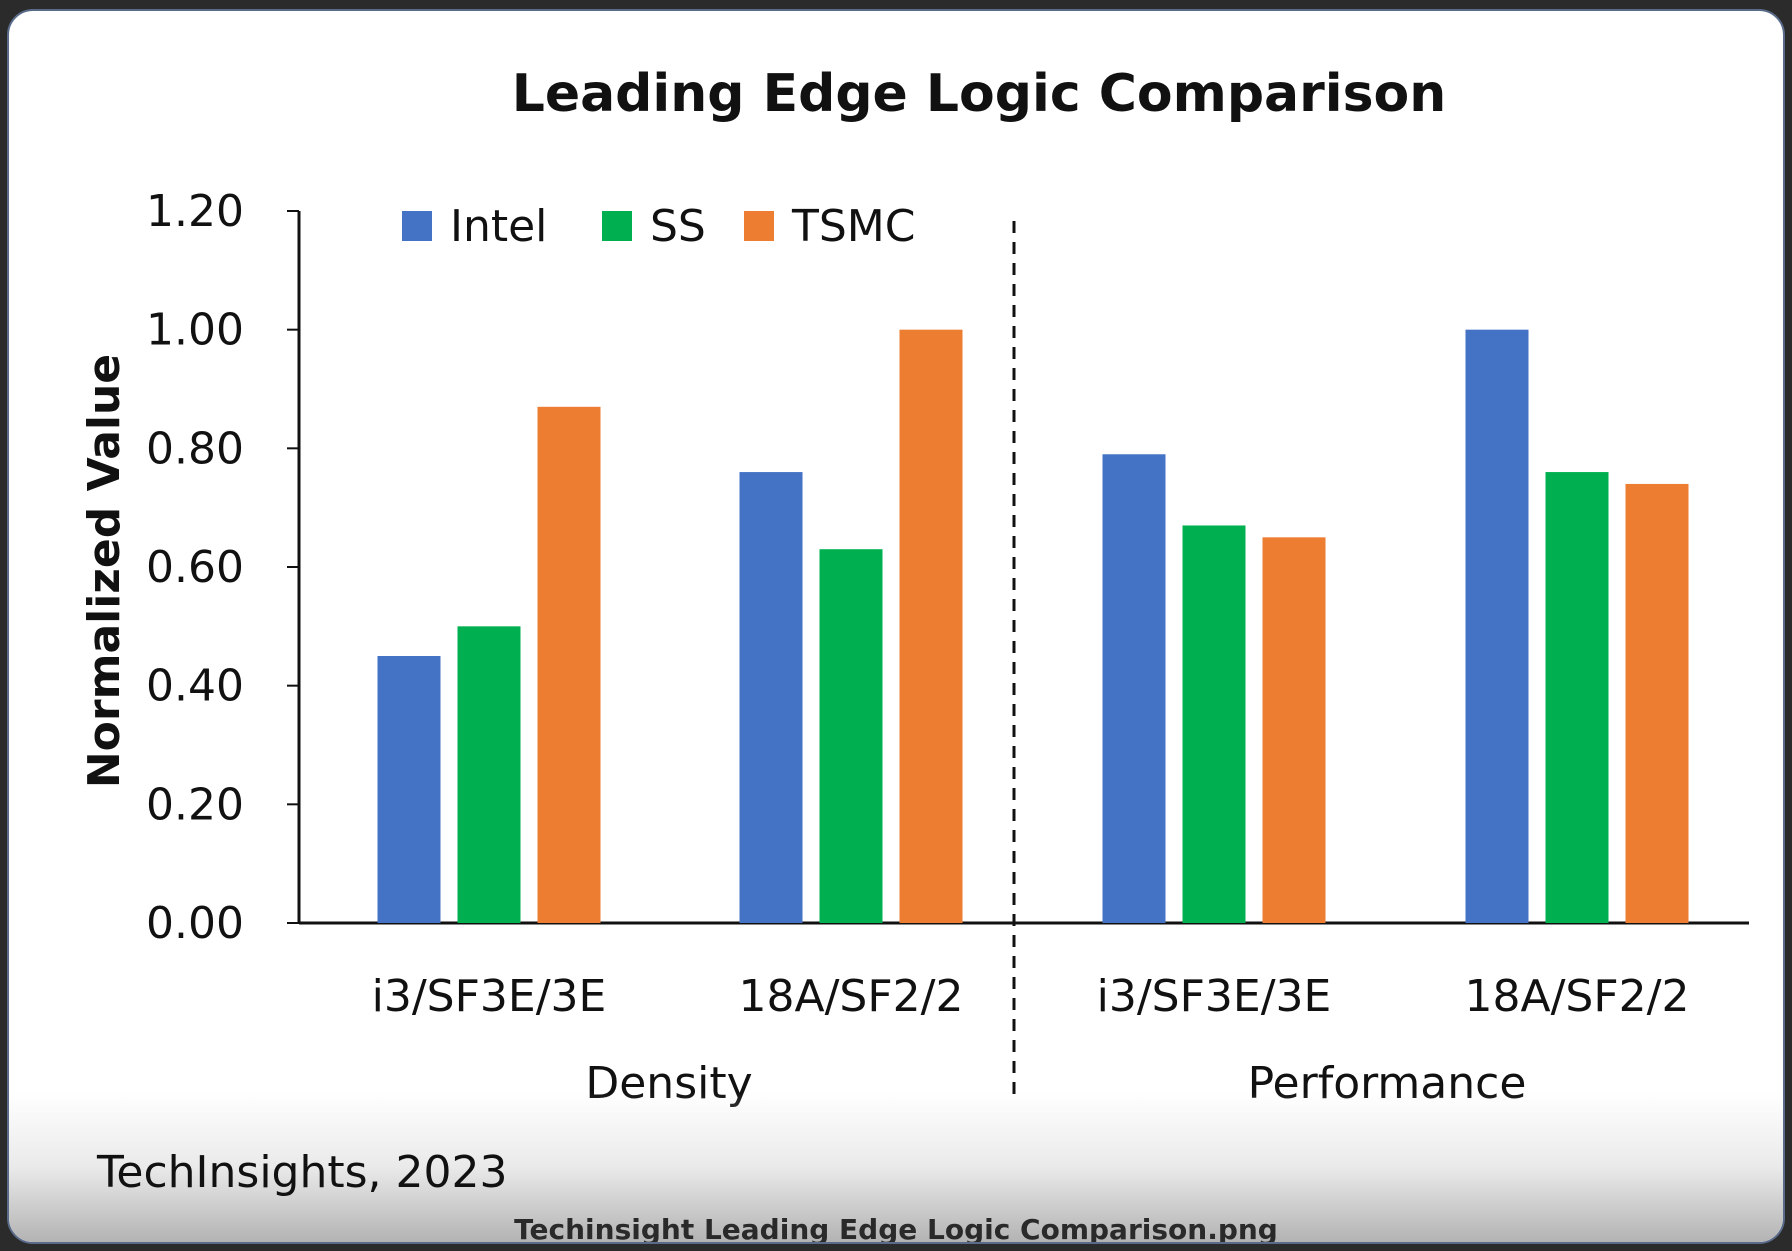 Image resolution: width=1792 pixels, height=1251 pixels. I want to click on y-tick-label: 0.60, so click(195, 567).